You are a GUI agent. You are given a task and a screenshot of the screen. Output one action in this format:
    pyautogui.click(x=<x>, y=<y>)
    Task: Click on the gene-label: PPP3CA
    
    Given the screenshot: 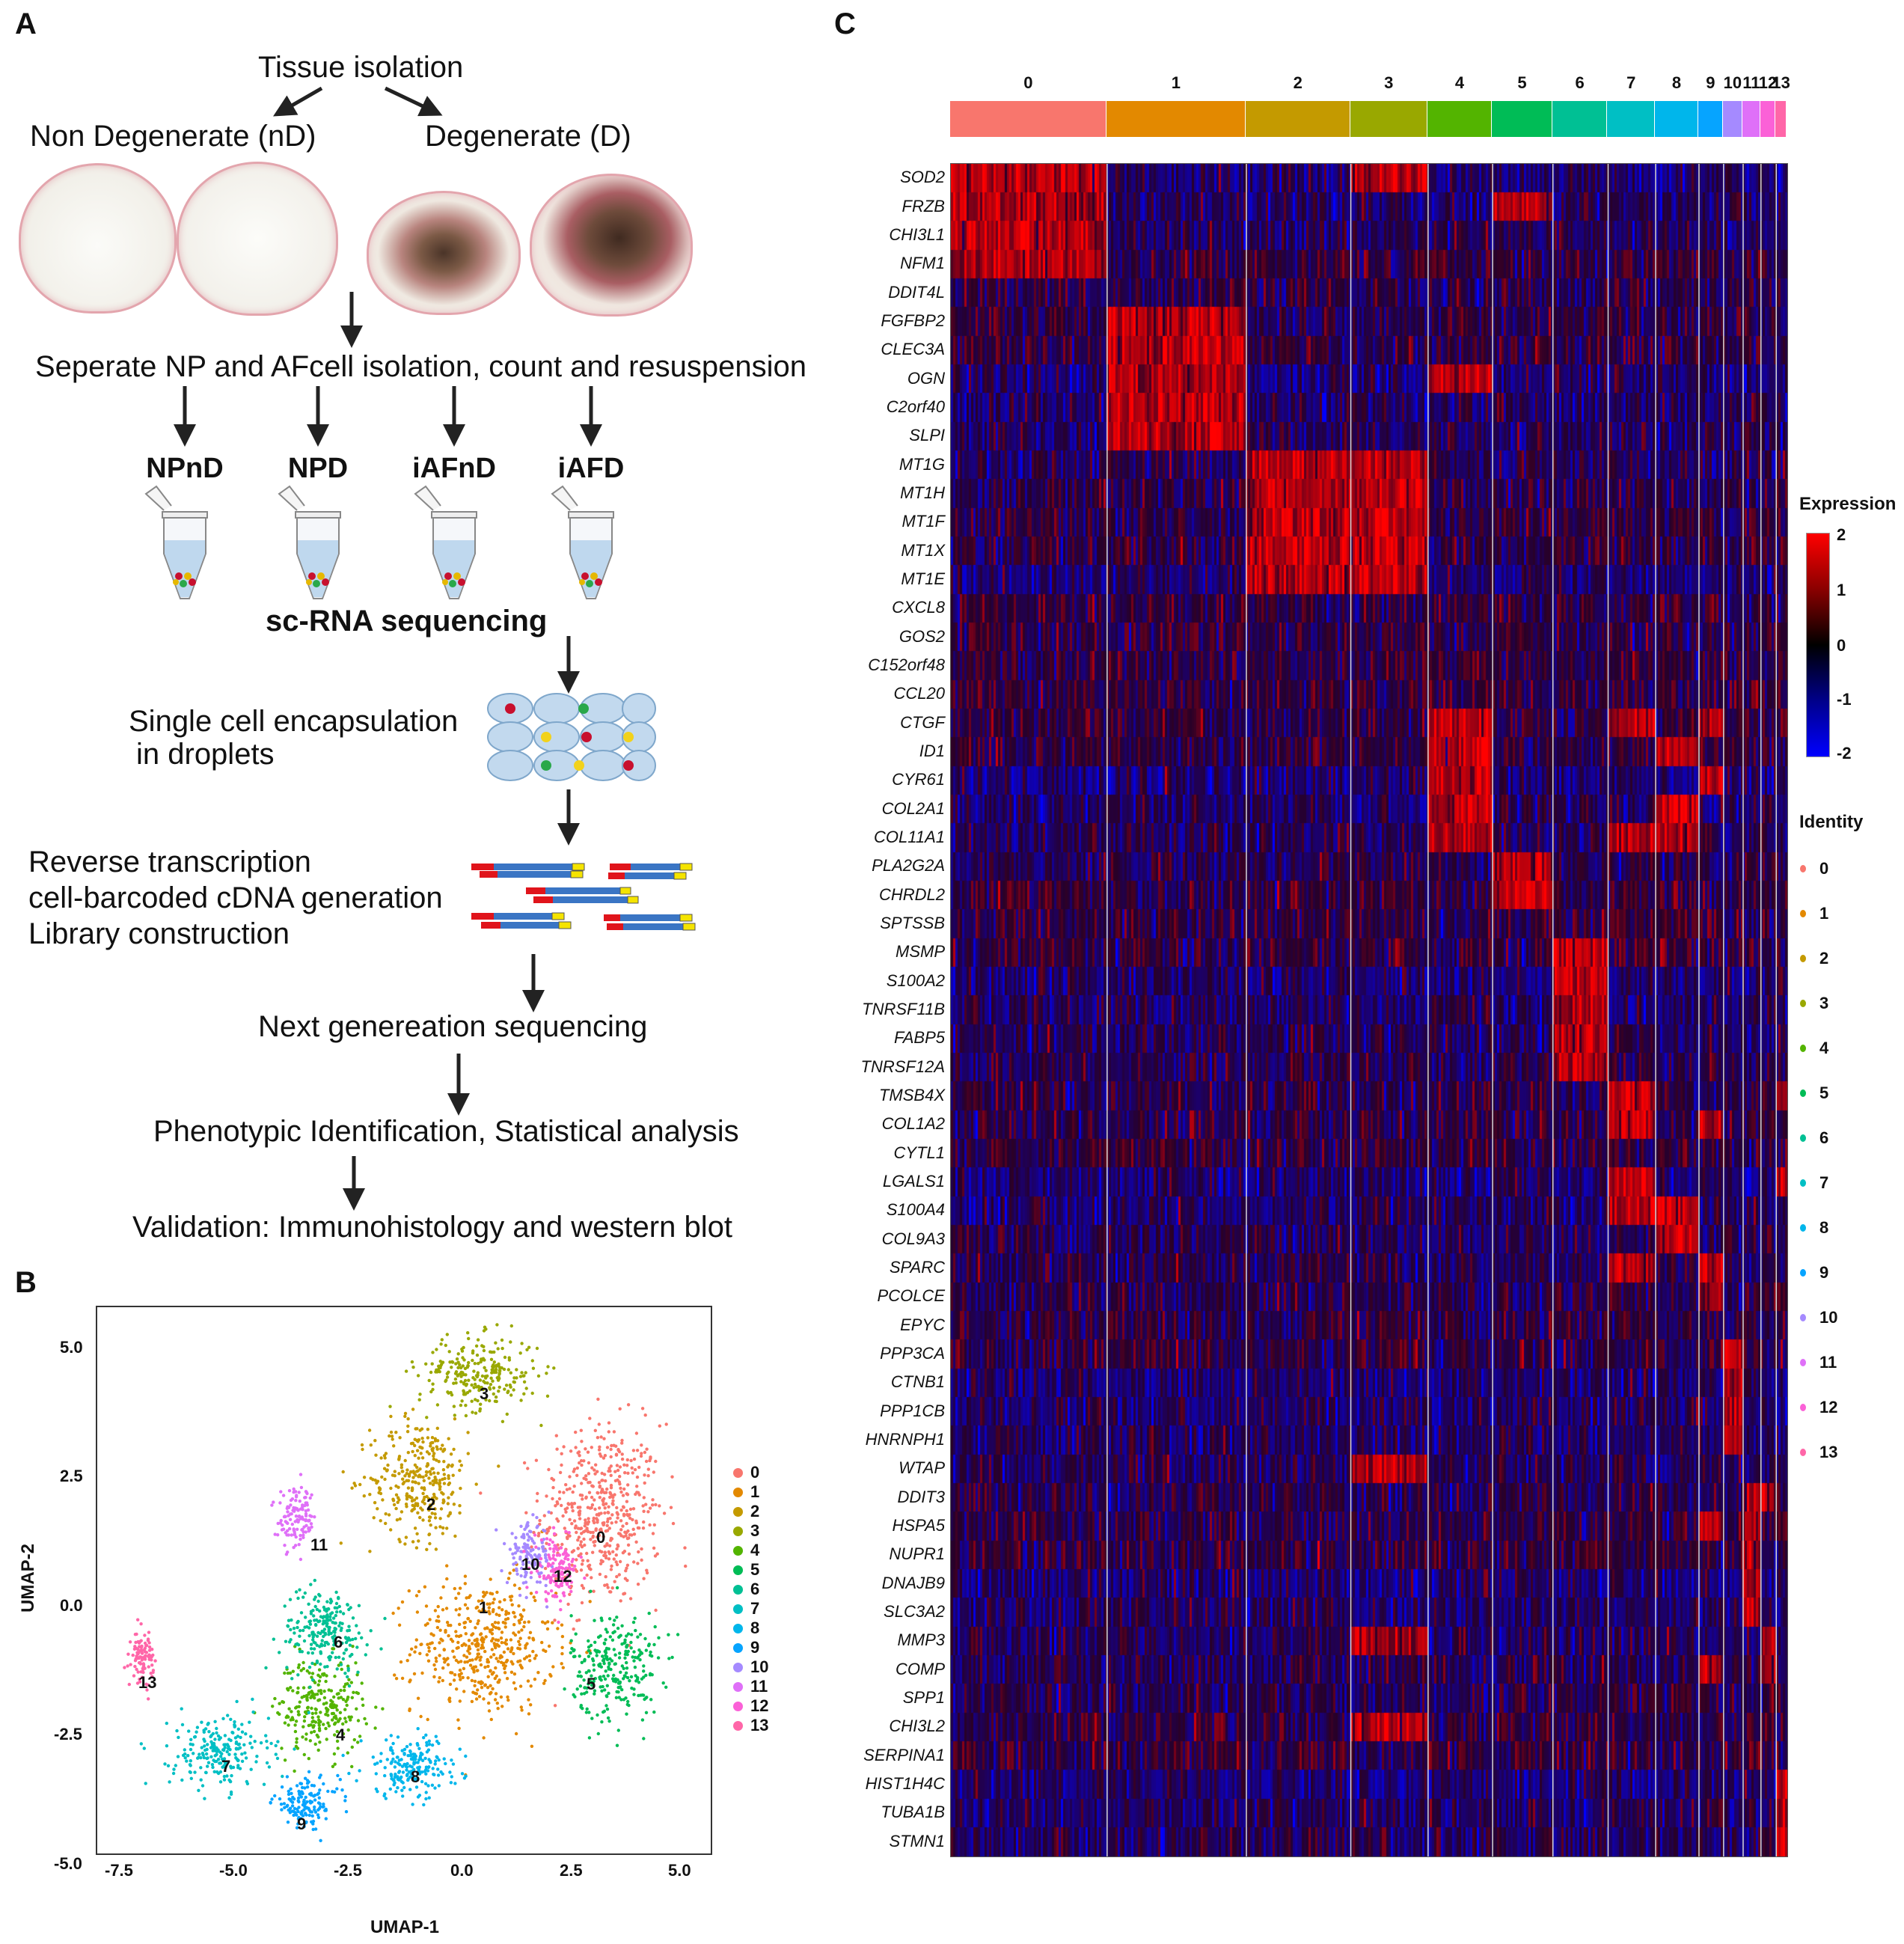 What is the action you would take?
    pyautogui.click(x=912, y=1353)
    